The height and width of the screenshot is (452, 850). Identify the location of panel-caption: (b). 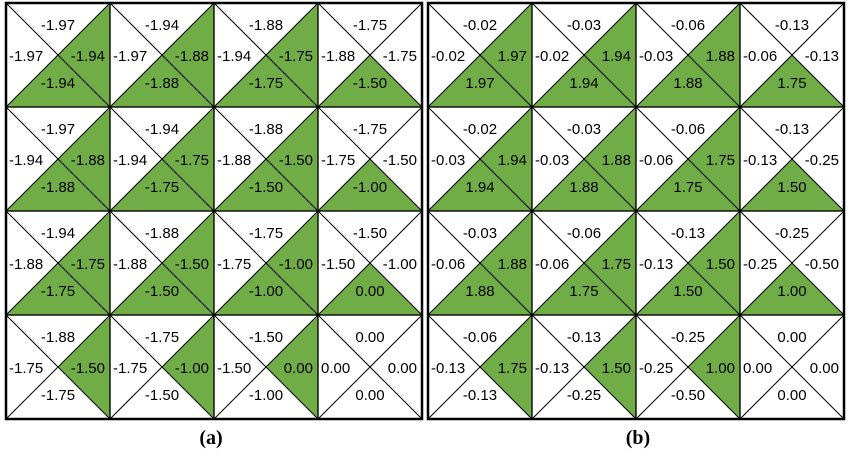
(638, 438).